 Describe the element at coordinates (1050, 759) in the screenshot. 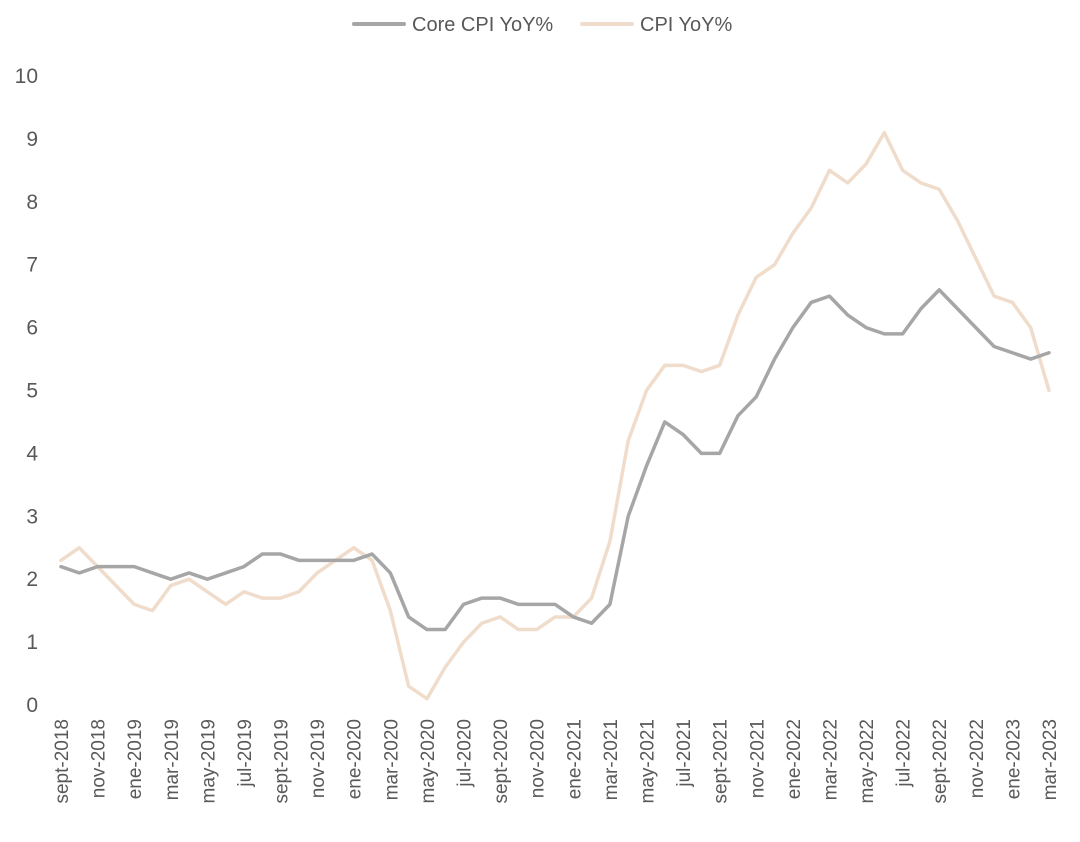

I see `x-tick-label: mar-2023` at that location.